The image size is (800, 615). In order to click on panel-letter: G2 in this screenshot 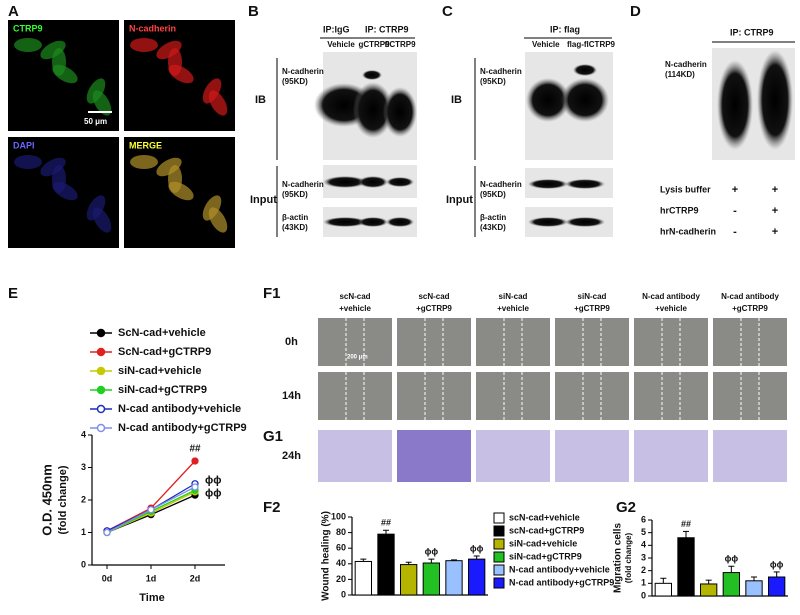, I will do `click(626, 507)`.